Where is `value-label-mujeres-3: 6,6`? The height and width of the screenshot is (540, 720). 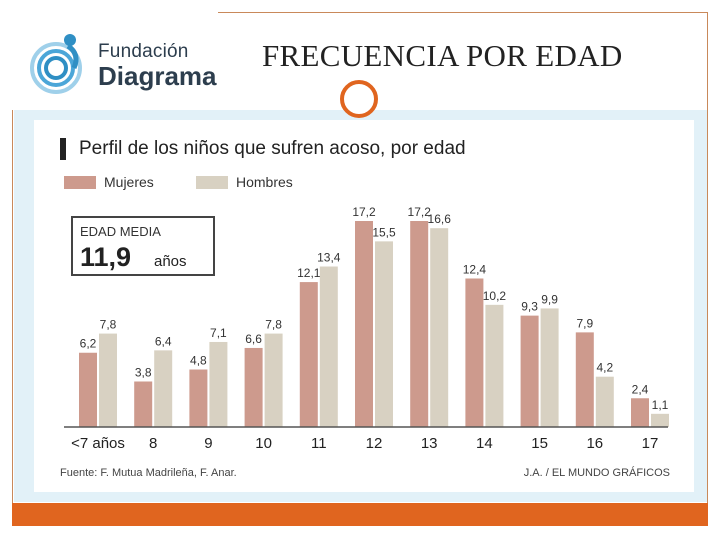 value-label-mujeres-3: 6,6 is located at coordinates (253, 339).